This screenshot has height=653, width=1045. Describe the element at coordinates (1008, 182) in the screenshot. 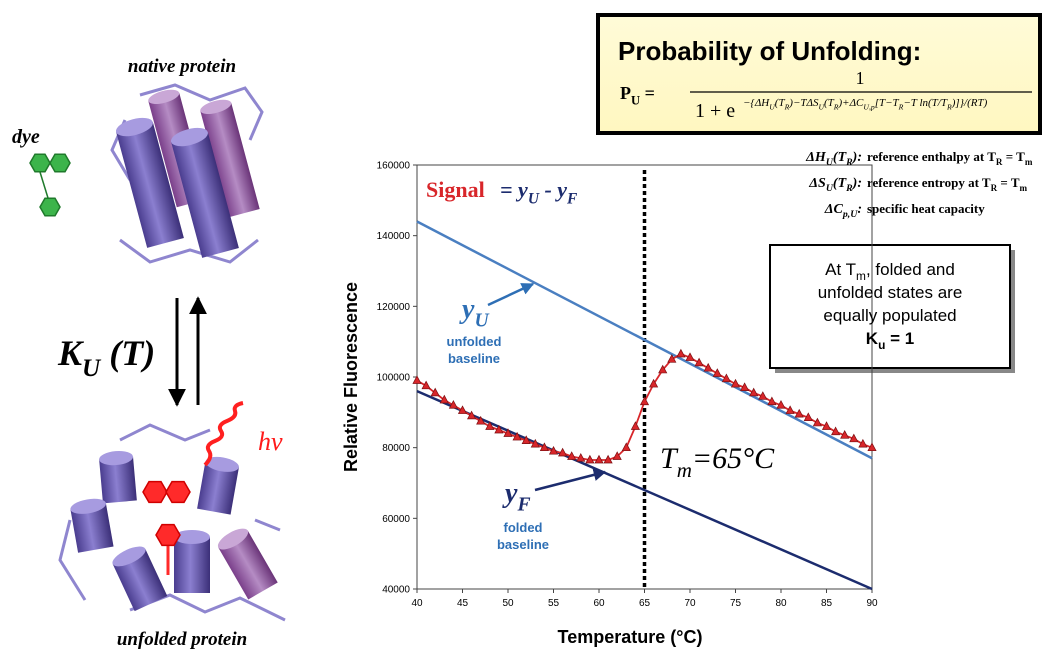

I see `text-part: = T` at that location.